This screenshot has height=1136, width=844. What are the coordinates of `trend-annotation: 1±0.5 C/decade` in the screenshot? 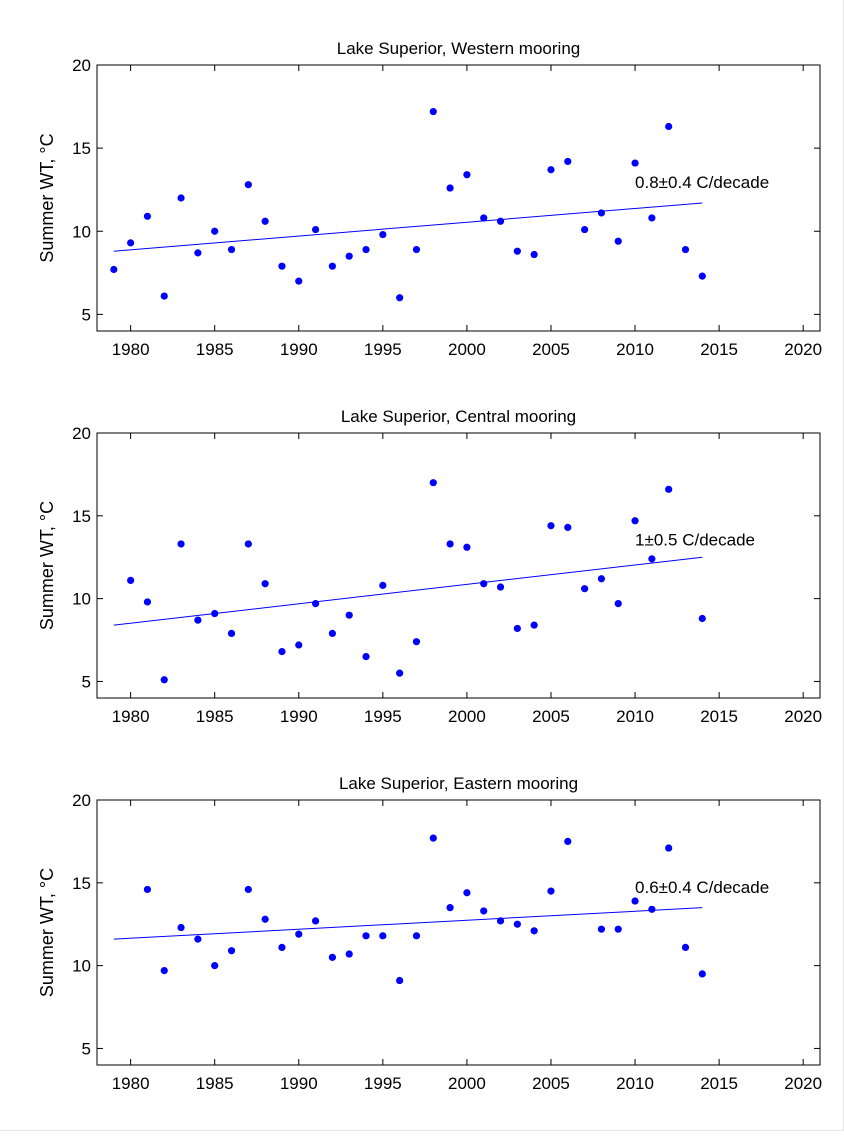 It's located at (695, 540).